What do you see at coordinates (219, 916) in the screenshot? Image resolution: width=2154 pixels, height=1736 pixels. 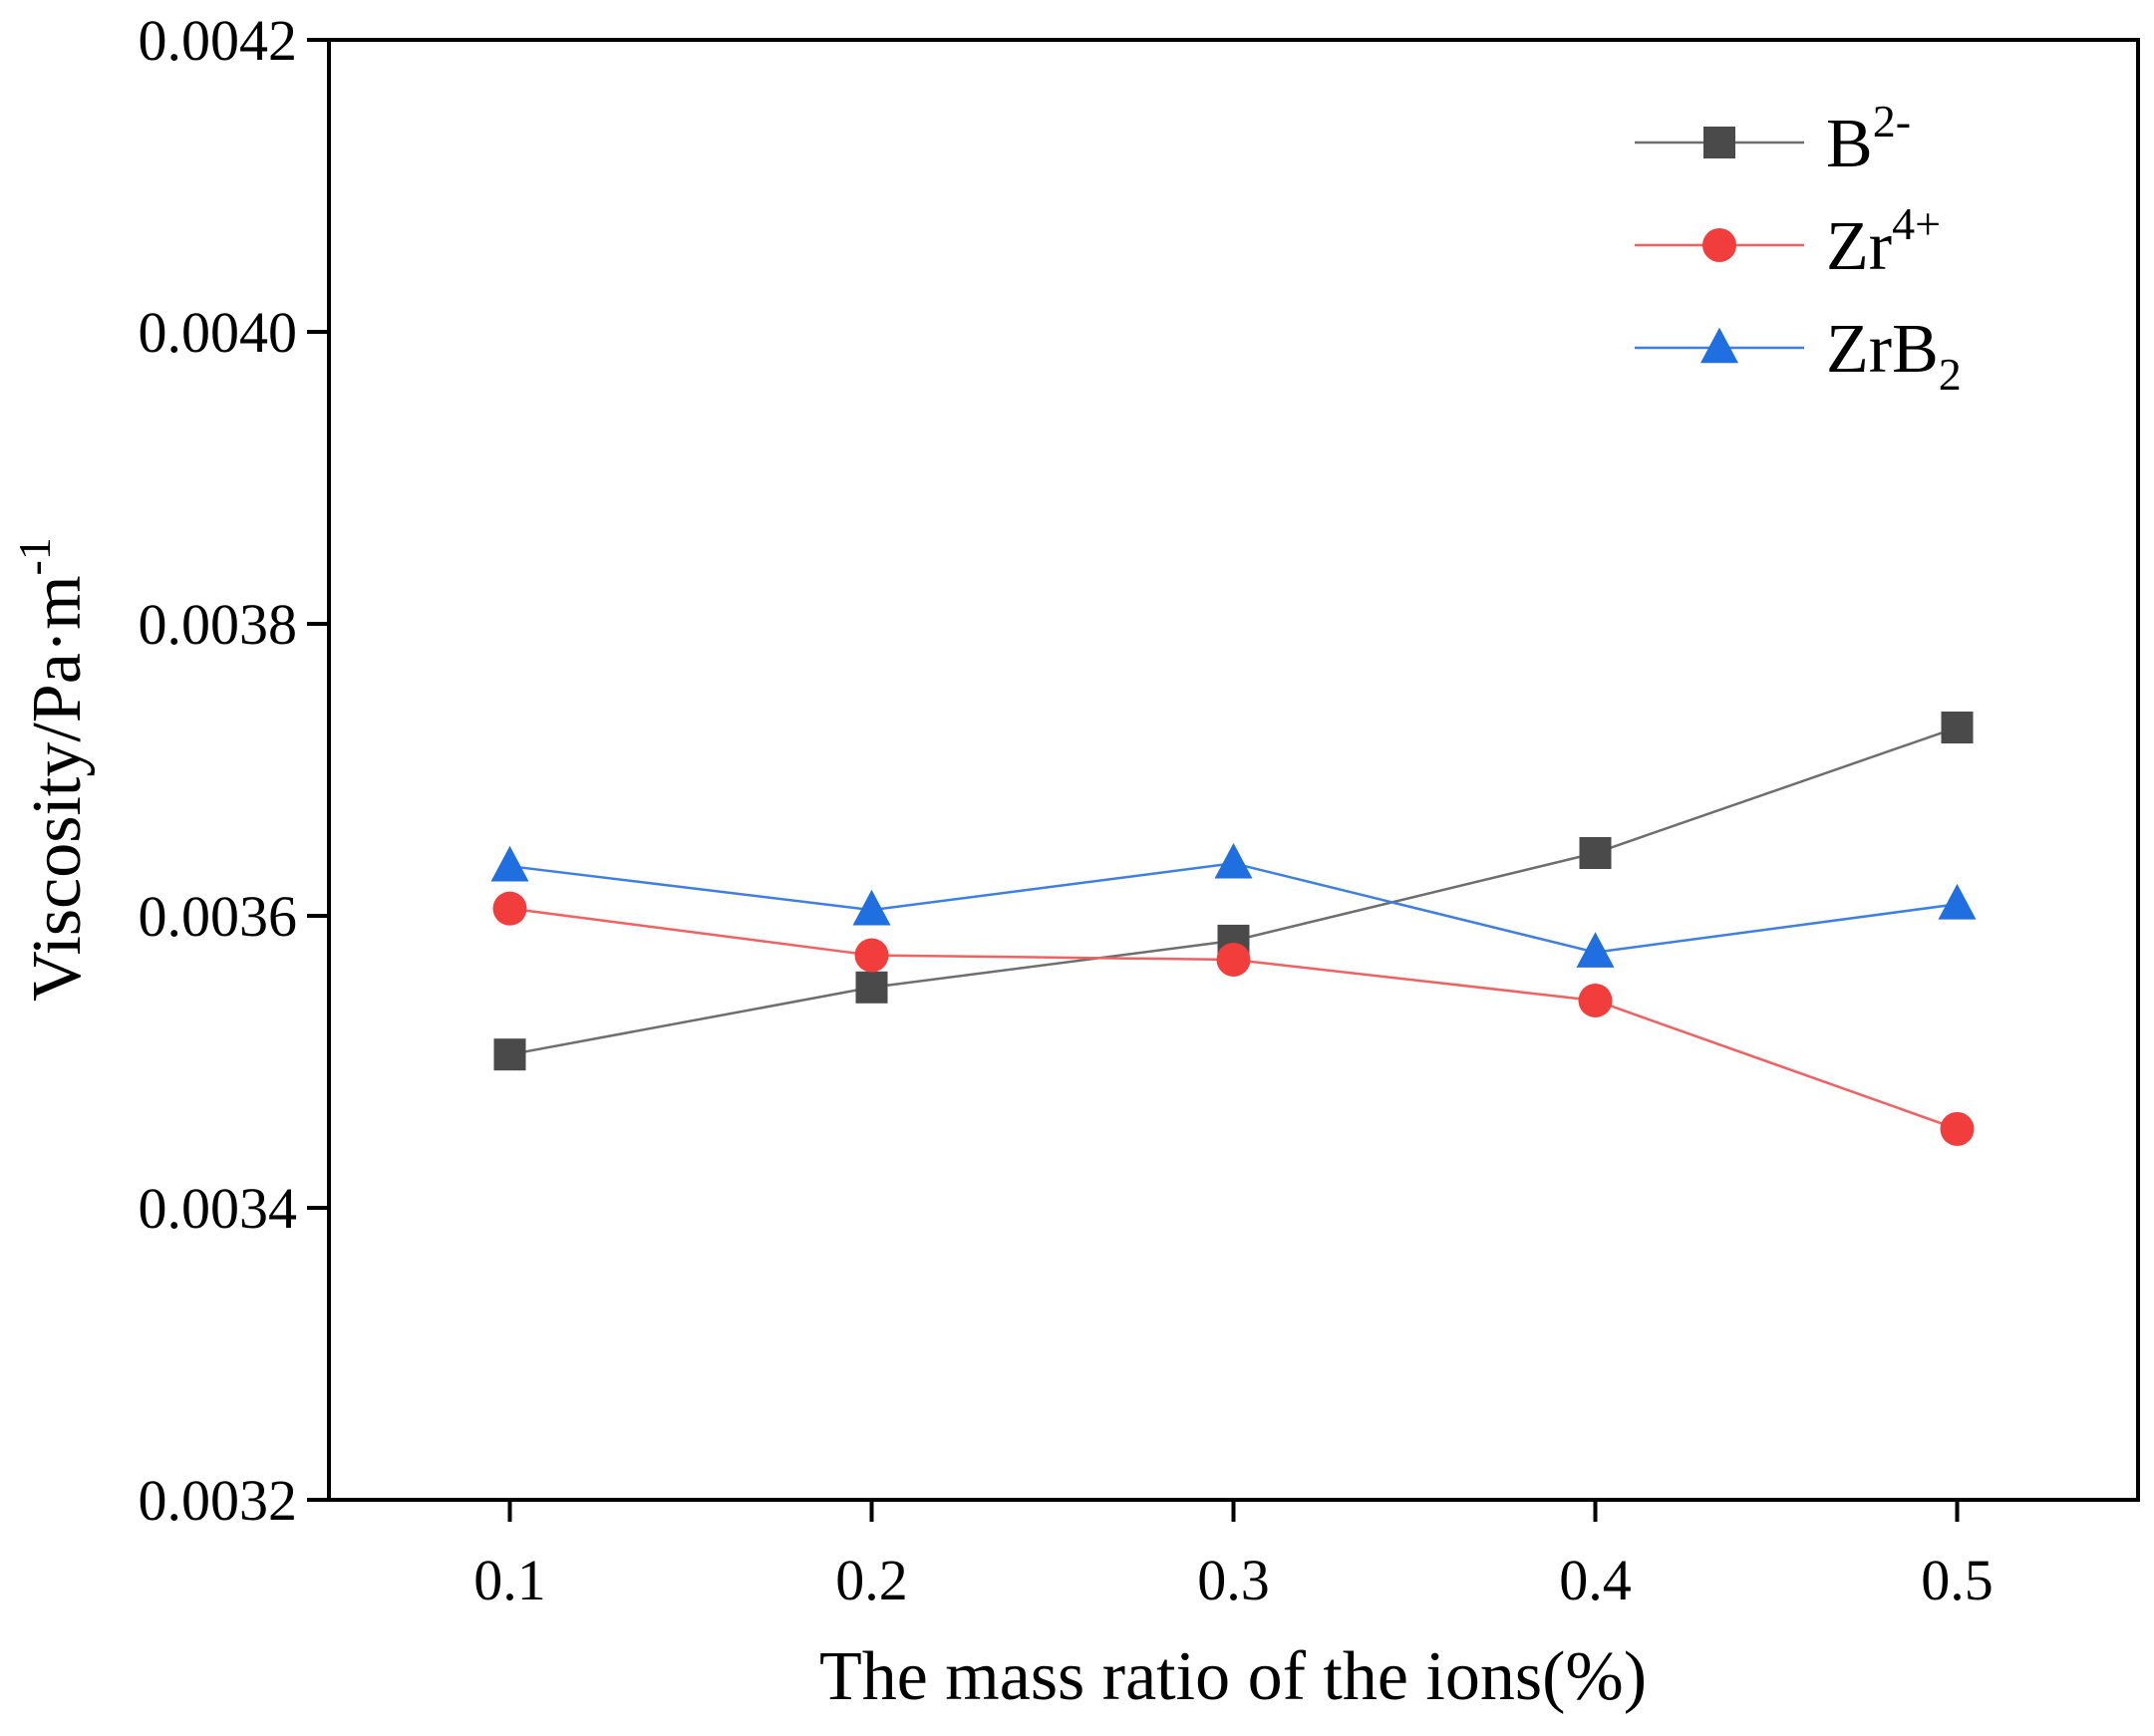 I see `y-tick-label: 0.0036` at bounding box center [219, 916].